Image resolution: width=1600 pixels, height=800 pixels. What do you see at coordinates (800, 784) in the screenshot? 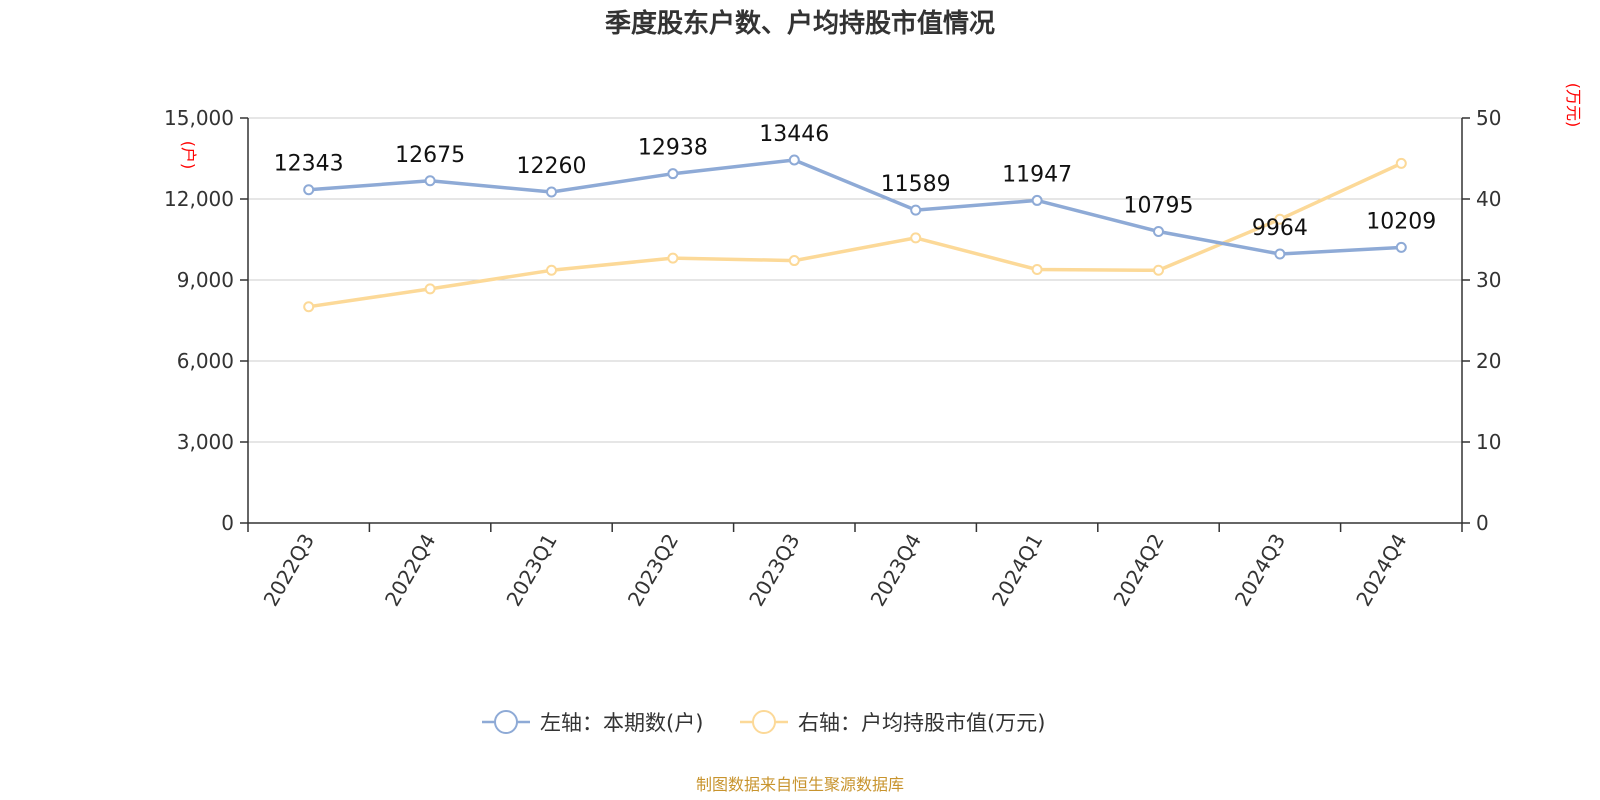
I see `source-note: 制图数据来自恒生聚源数据库` at bounding box center [800, 784].